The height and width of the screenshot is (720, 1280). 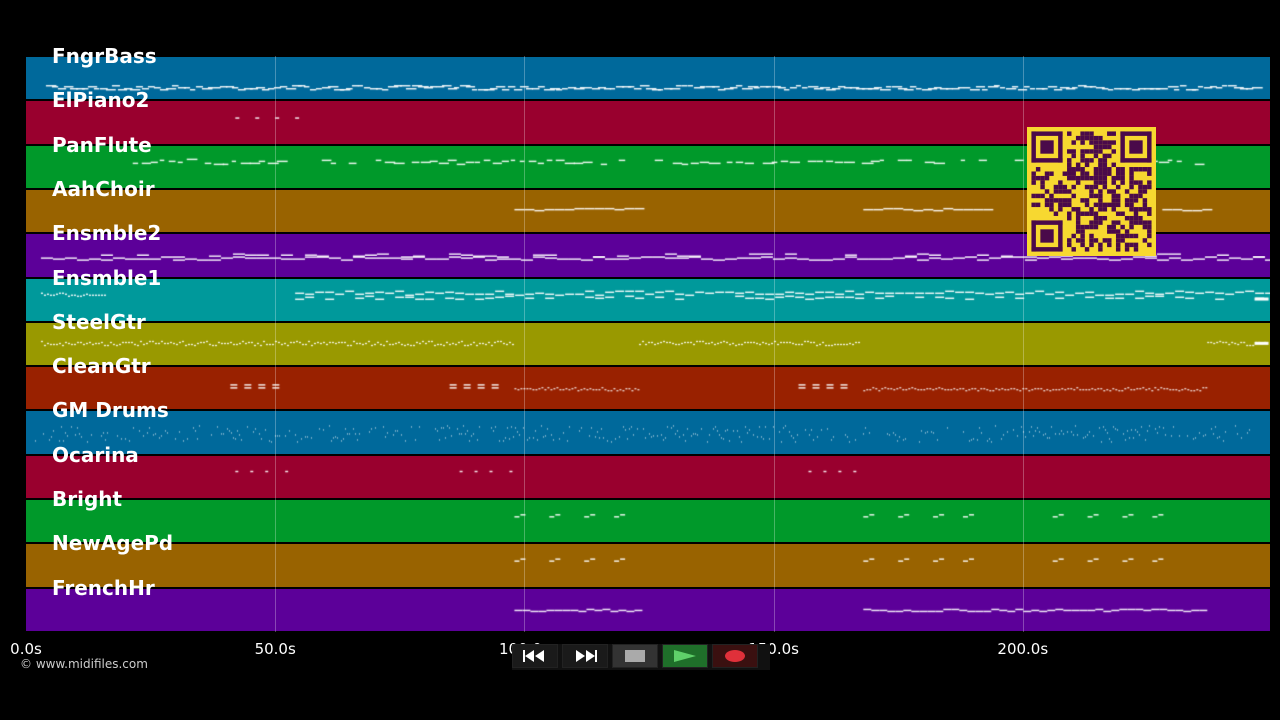 What do you see at coordinates (275, 649) in the screenshot?
I see `time-tick-label: 50.0s` at bounding box center [275, 649].